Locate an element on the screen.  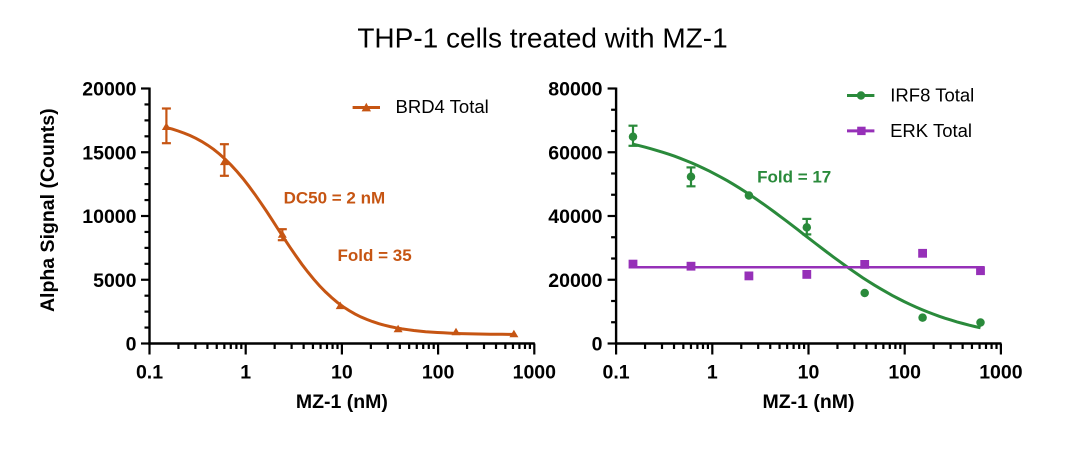
svg-text: DC50 = 2 nM is located at coordinates (335, 197).